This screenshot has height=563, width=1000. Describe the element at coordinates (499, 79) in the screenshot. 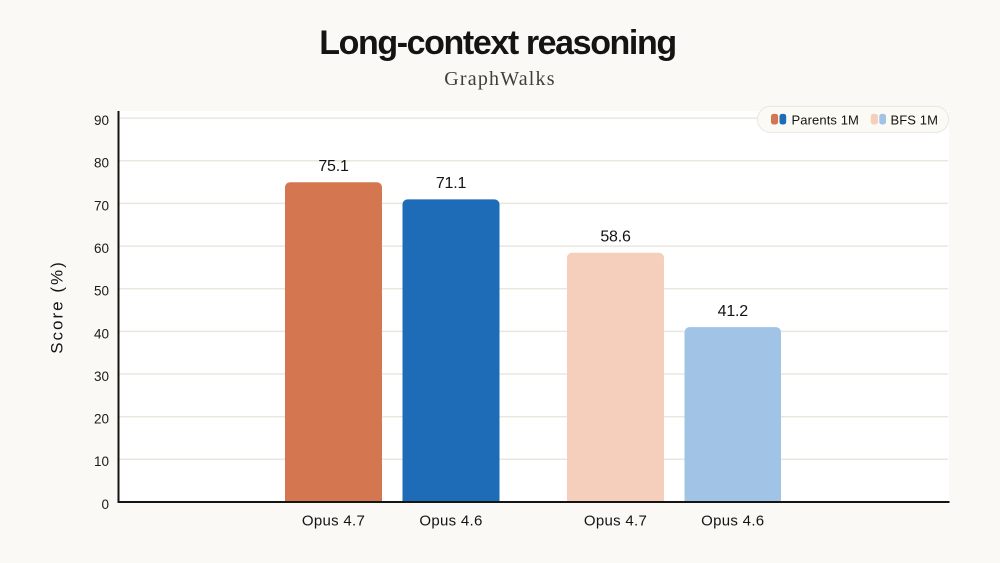

I see `svg-text: GraphWalks` at that location.